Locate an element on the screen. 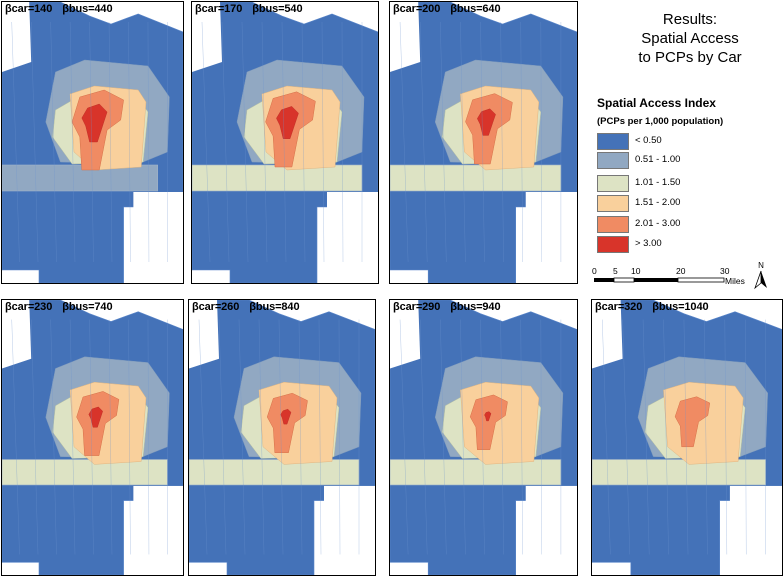 This screenshot has width=784, height=576. map-panel-6: βcar=290 βbus=940 is located at coordinates (483, 437).